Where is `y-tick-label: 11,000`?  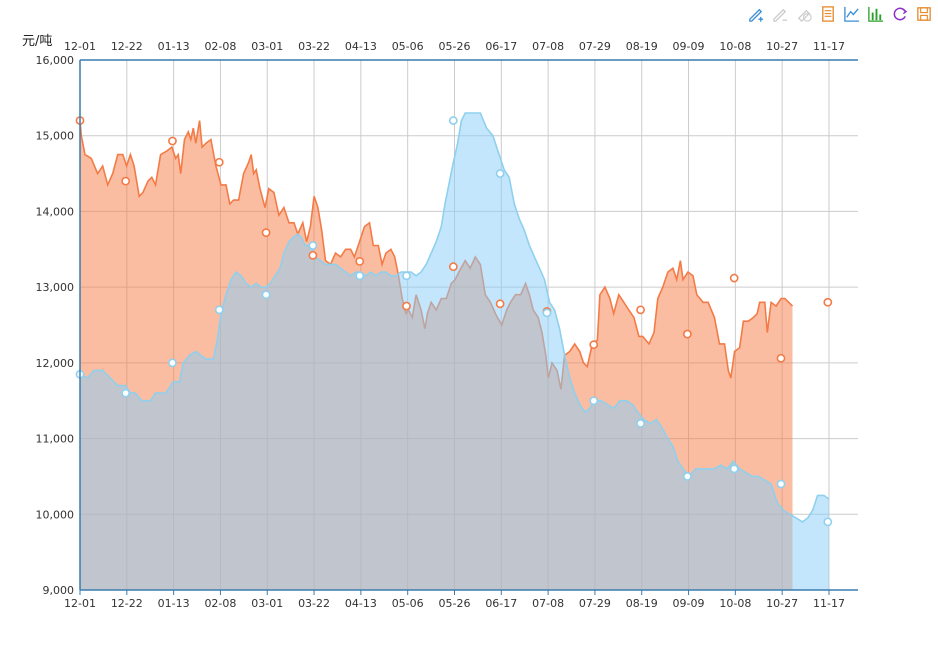
y-tick-label: 11,000 is located at coordinates (55, 439).